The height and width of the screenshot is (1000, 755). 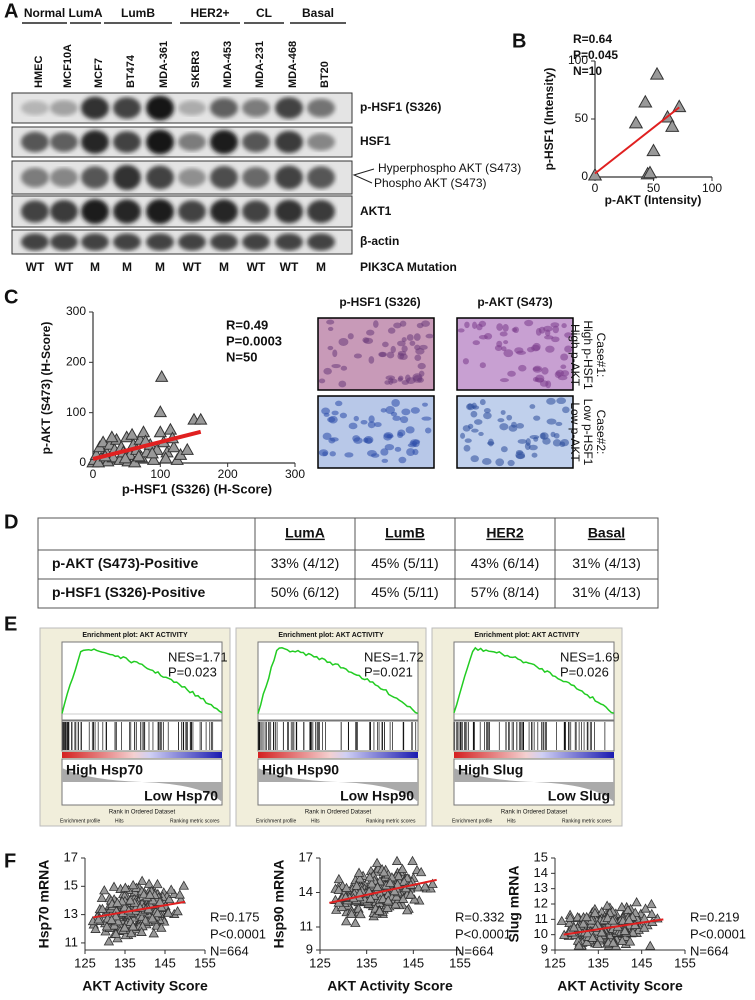 What do you see at coordinates (192, 267) in the screenshot?
I see `mutation-status: WT` at bounding box center [192, 267].